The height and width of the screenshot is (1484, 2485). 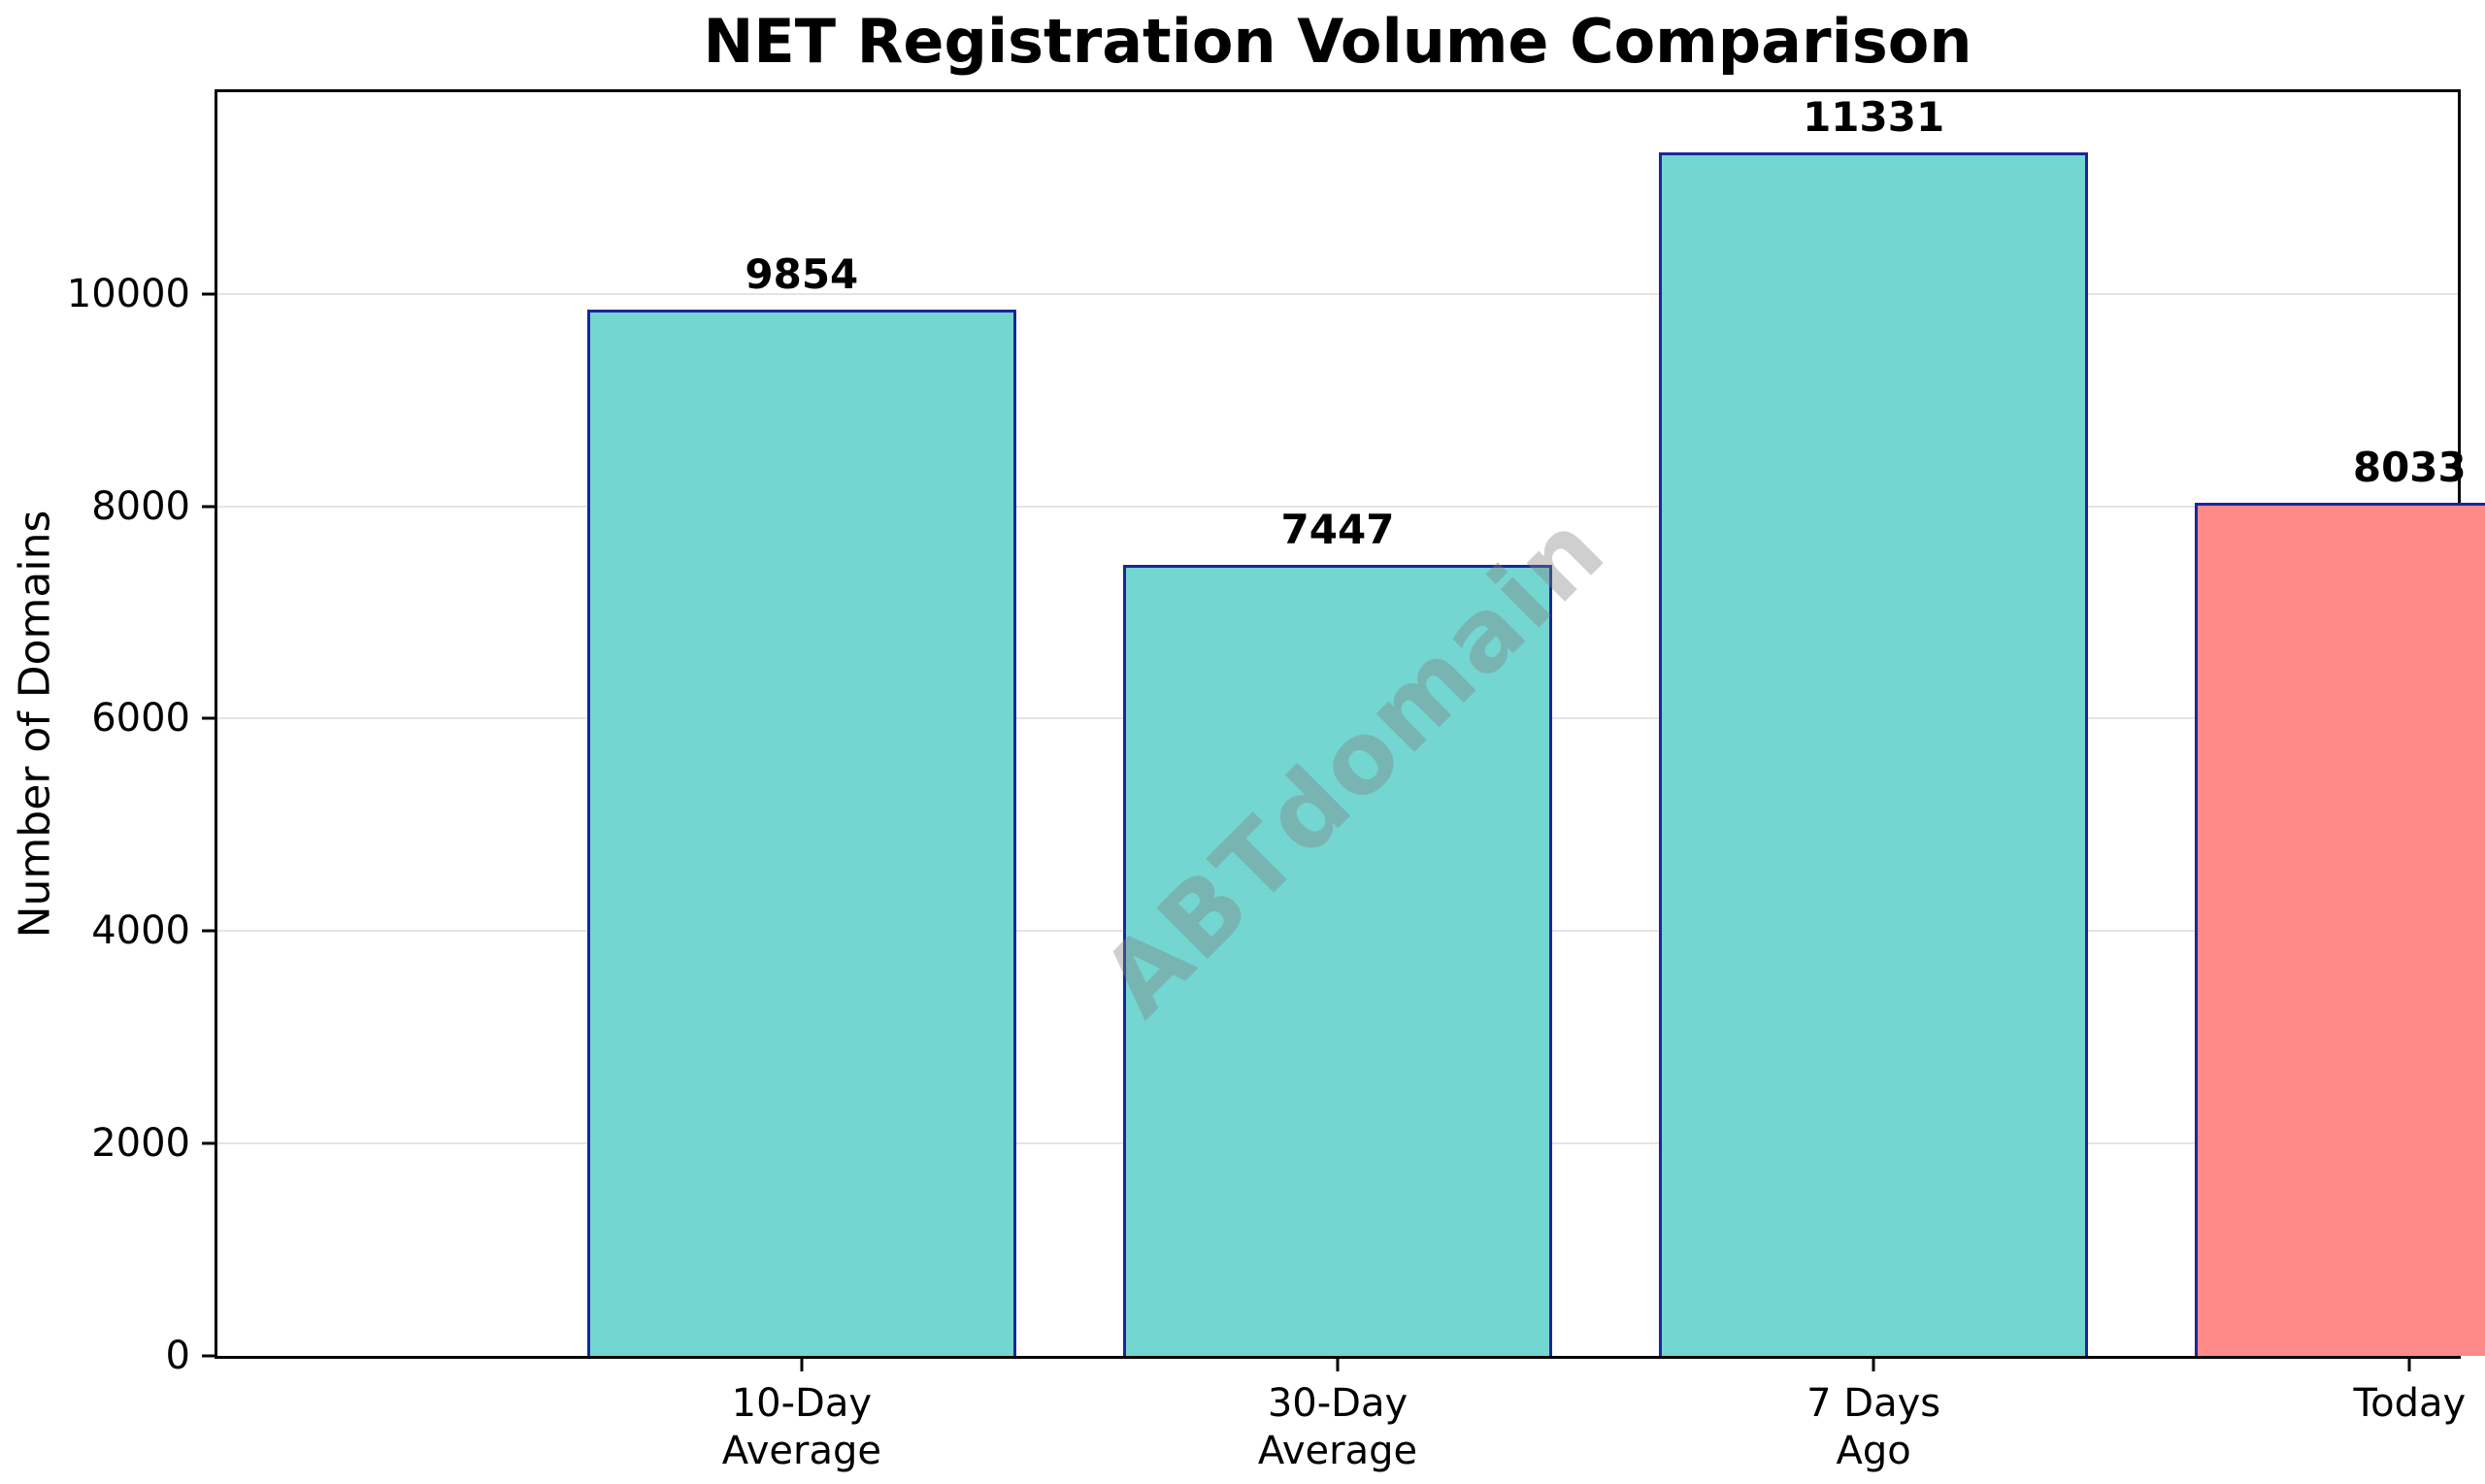 I want to click on x-tick-label: 7 Days Ago, so click(x=1873, y=1427).